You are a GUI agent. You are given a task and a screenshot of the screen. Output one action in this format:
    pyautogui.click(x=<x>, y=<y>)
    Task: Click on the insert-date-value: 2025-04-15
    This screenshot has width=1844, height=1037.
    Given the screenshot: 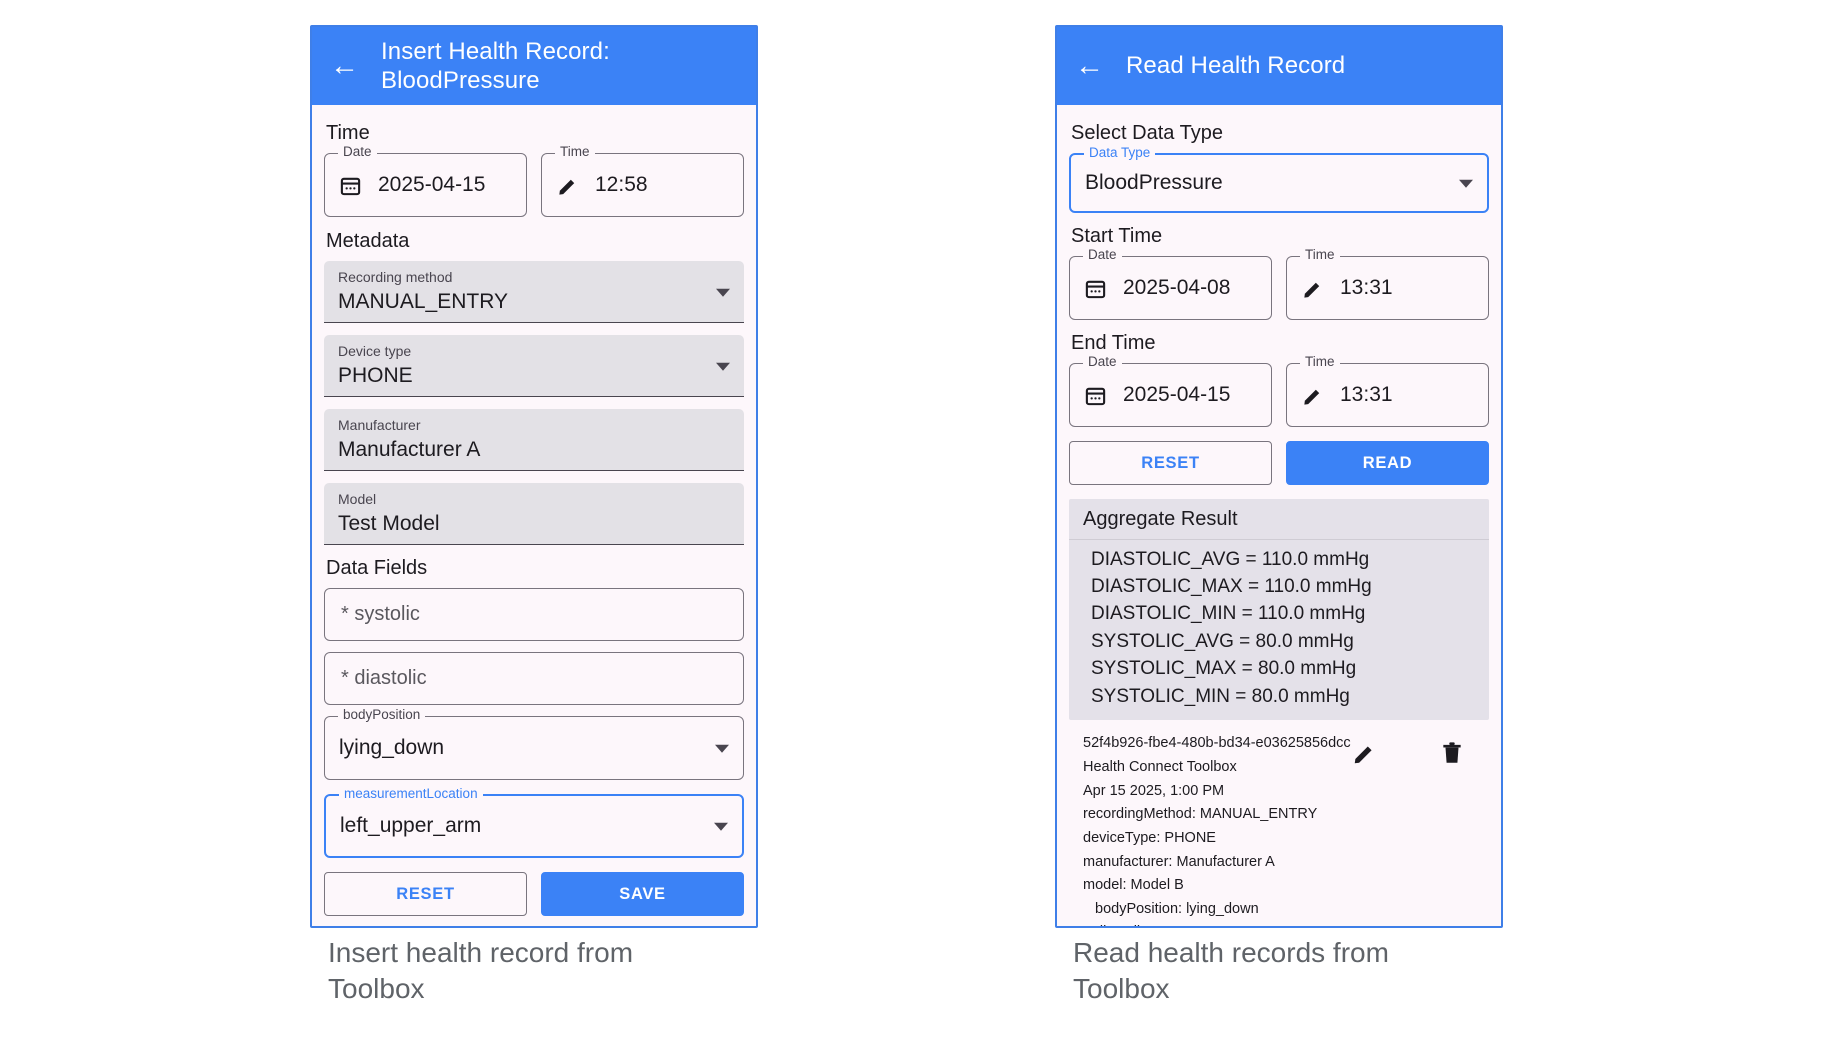 What is the action you would take?
    pyautogui.click(x=432, y=184)
    